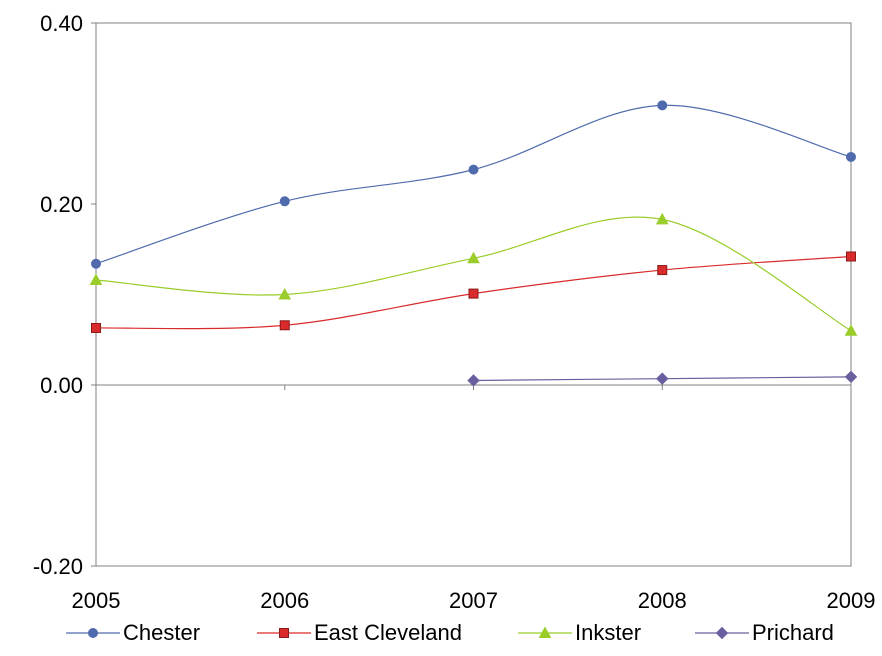 The image size is (882, 656). I want to click on y-tick-label: 0.20, so click(61, 204).